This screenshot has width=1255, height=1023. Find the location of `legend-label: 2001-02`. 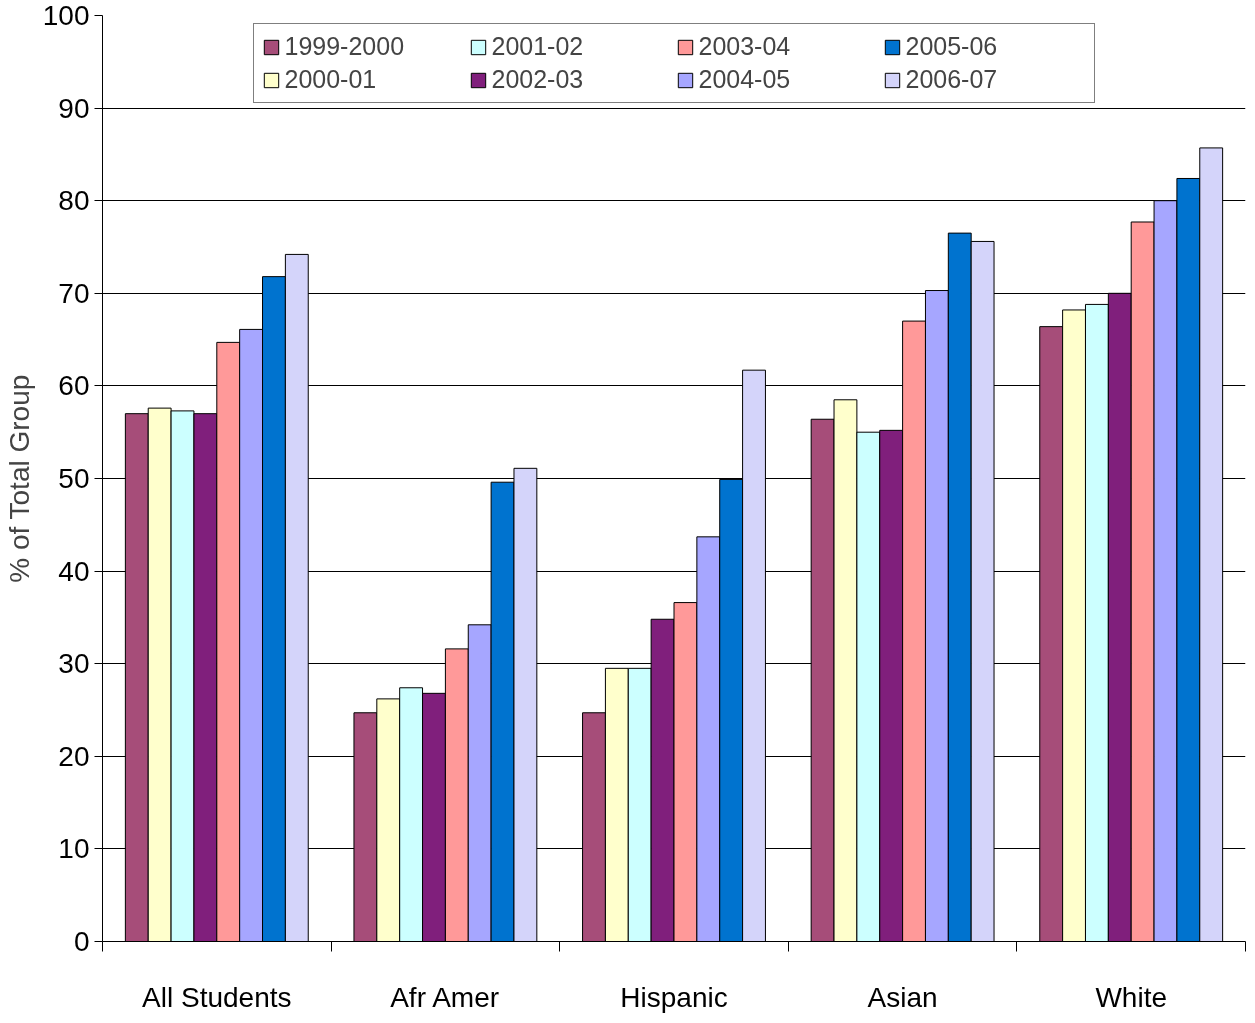

legend-label: 2001-02 is located at coordinates (538, 46).